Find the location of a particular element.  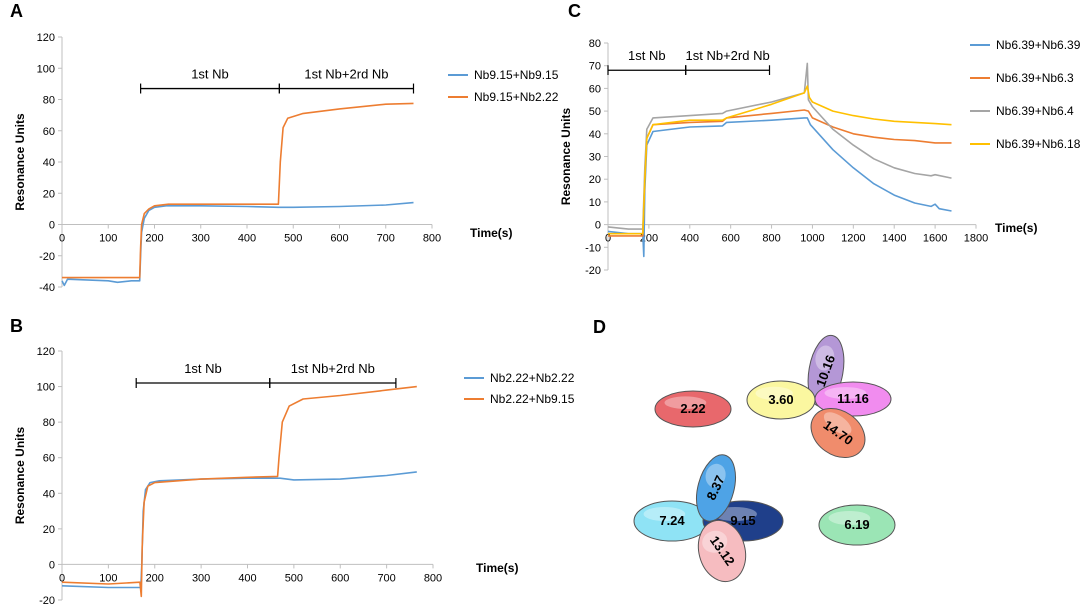

y-tick-label: -40 is located at coordinates (47, 288).